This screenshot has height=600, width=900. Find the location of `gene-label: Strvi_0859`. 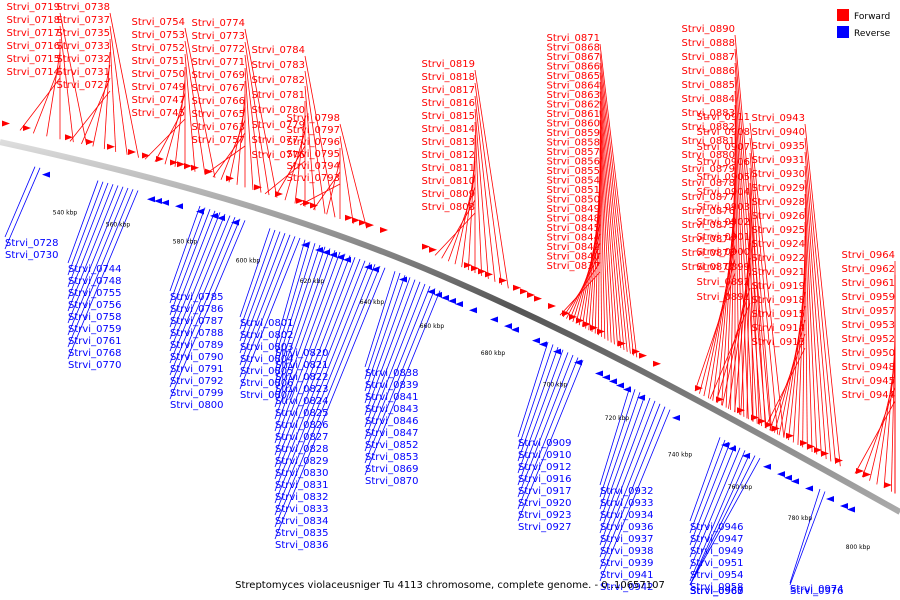

gene-label: Strvi_0859 is located at coordinates (573, 133).